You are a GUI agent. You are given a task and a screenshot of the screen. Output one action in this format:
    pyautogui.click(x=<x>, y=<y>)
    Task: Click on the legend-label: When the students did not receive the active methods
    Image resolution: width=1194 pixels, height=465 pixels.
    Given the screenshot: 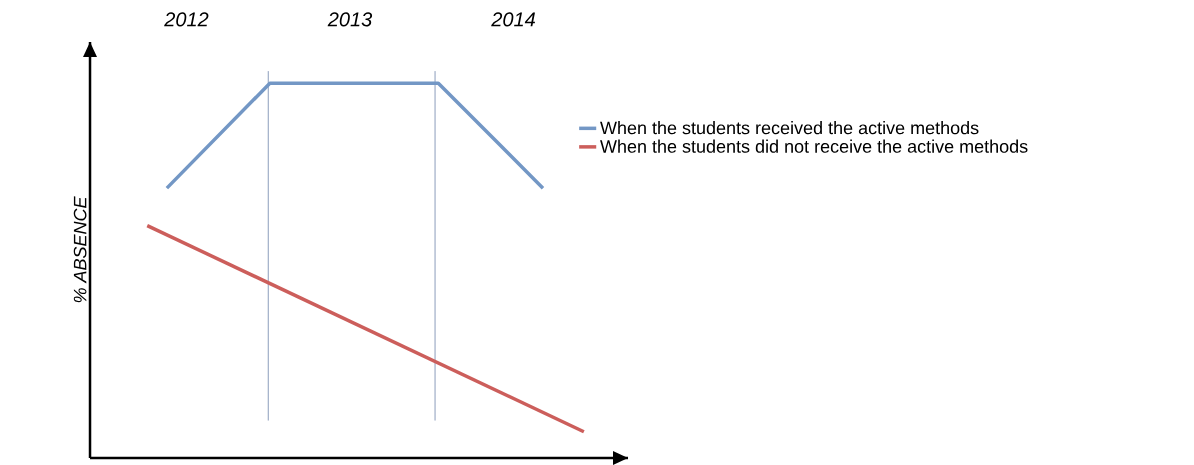 What is the action you would take?
    pyautogui.click(x=814, y=146)
    